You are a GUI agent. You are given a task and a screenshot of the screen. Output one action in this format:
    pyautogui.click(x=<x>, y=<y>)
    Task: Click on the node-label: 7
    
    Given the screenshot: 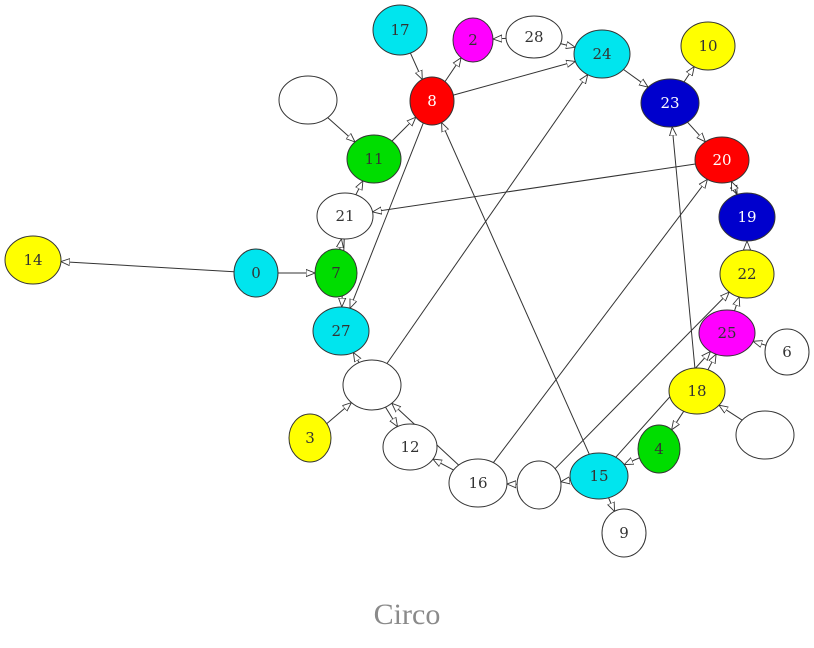 What is the action you would take?
    pyautogui.click(x=336, y=273)
    